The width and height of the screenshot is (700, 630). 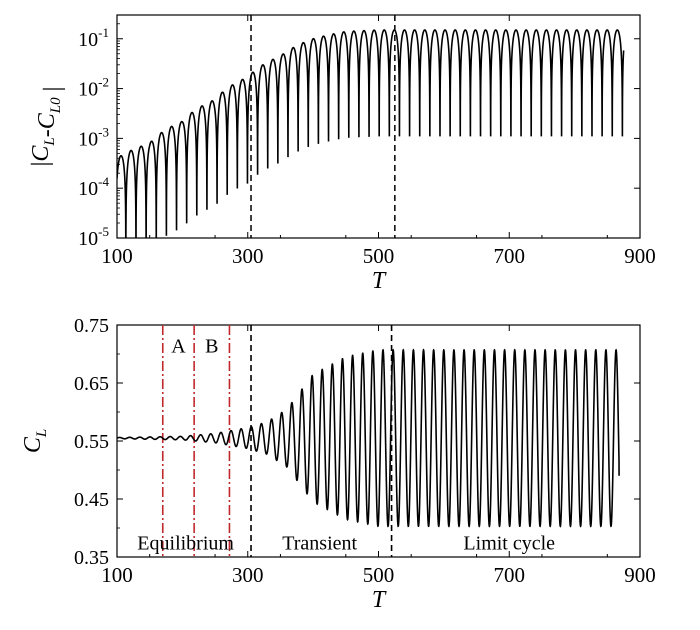 What do you see at coordinates (117, 256) in the screenshot?
I see `x-tick-label-top: 100` at bounding box center [117, 256].